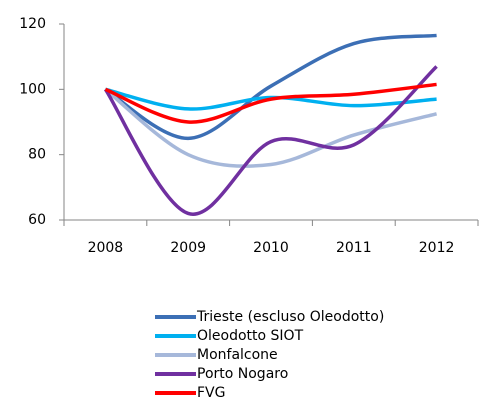 The image size is (489, 418). What do you see at coordinates (250, 336) in the screenshot?
I see `legend-label: Oleodotto SIOT` at bounding box center [250, 336].